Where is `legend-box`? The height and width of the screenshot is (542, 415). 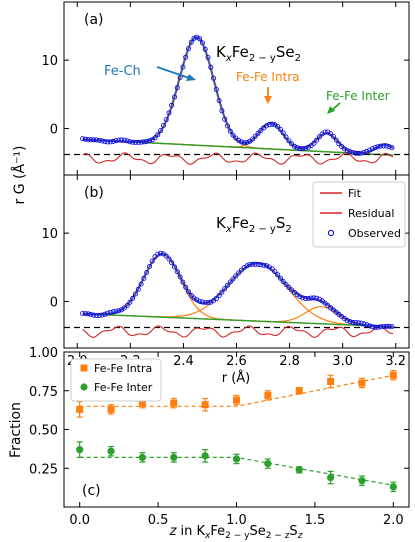
legend-box is located at coordinates (359, 214).